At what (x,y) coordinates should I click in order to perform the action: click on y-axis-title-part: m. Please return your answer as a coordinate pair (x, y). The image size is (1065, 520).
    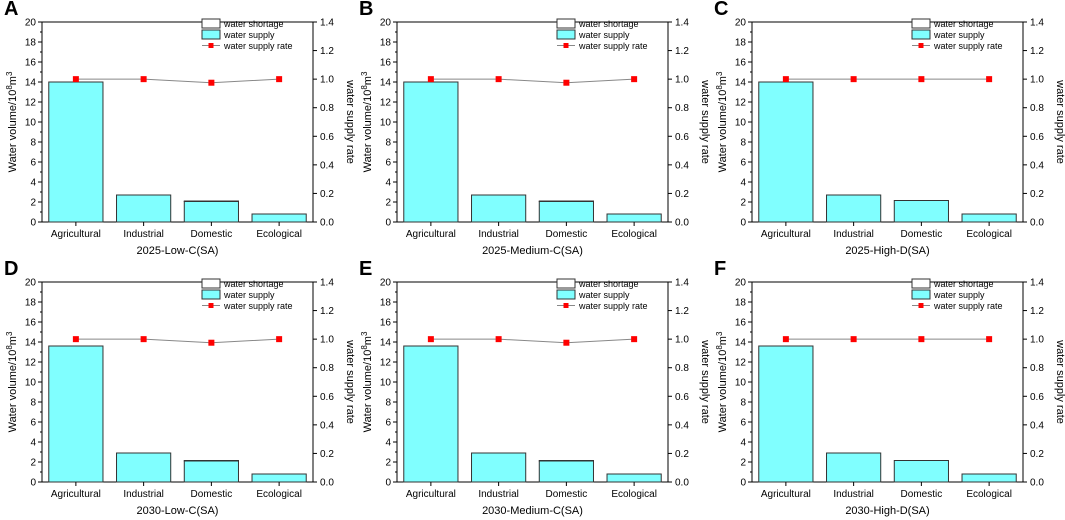
    Looking at the image, I should click on (723, 80).